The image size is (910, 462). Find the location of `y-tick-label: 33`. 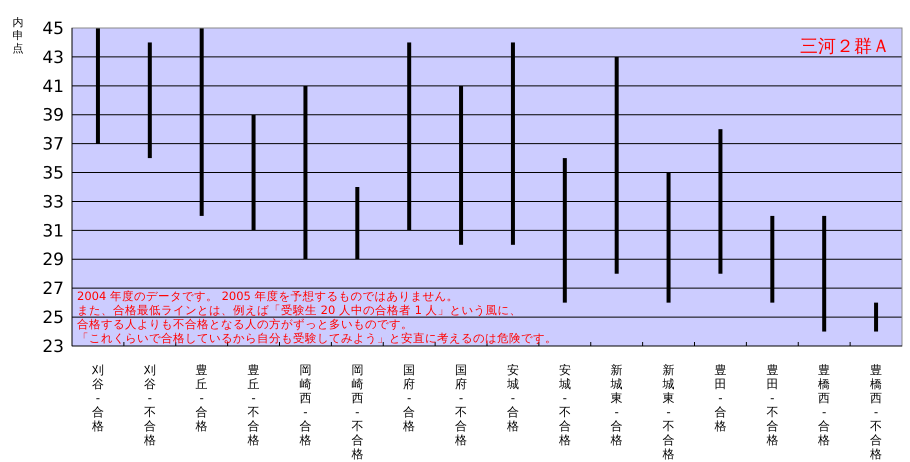

y-tick-label: 33 is located at coordinates (53, 202).